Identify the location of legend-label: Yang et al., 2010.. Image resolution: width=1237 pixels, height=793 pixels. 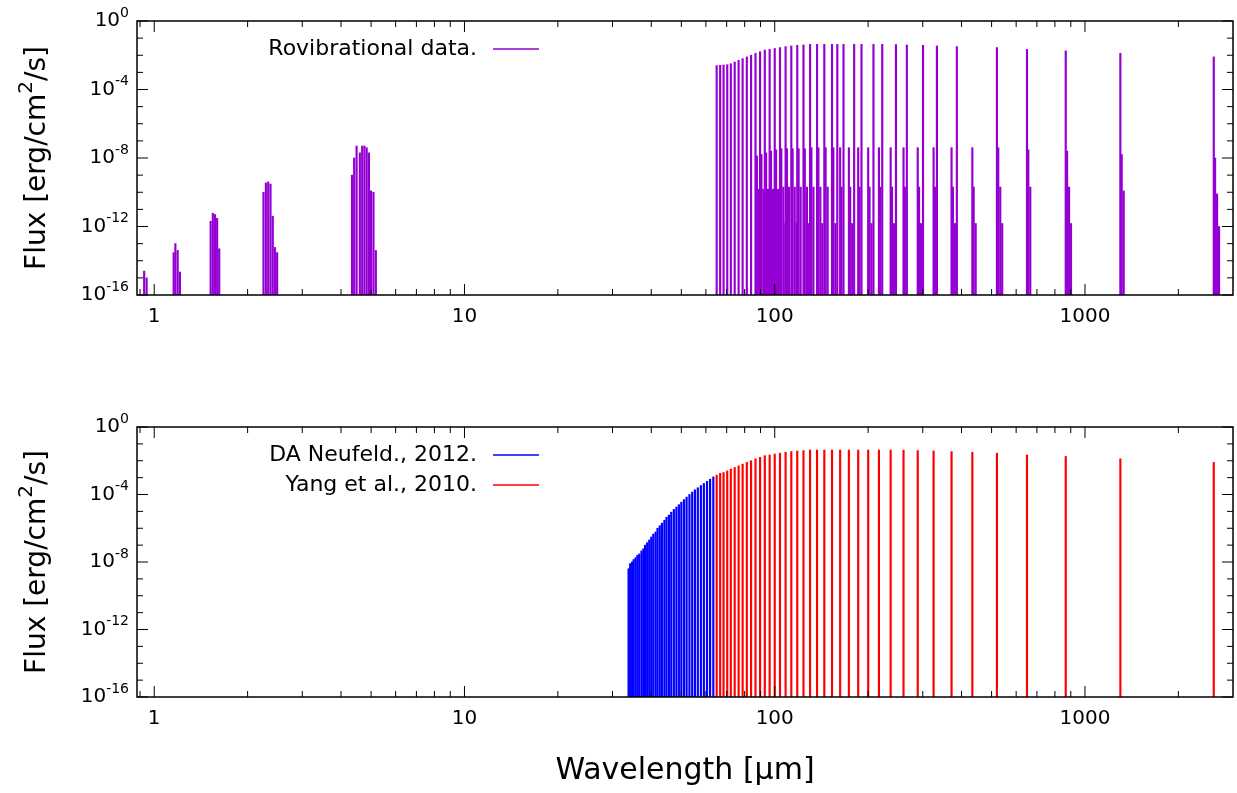
(380, 483).